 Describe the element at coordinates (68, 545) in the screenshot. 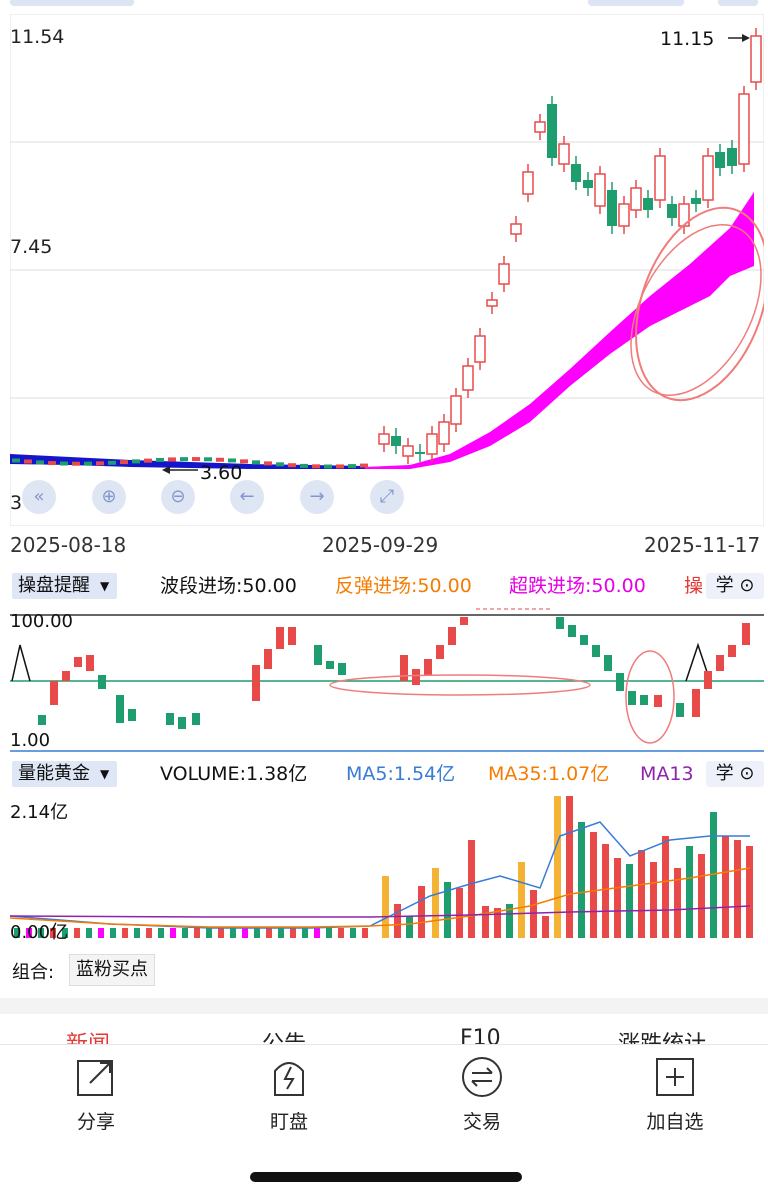

I see `date-start: 2025-08-18` at that location.